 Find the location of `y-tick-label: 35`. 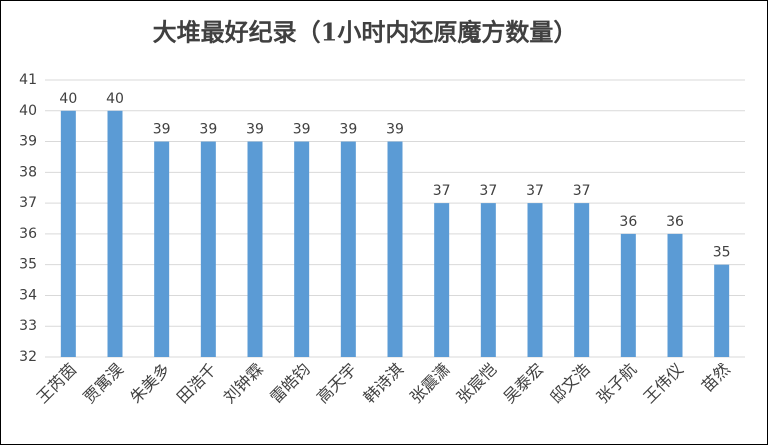

y-tick-label: 35 is located at coordinates (28, 265).